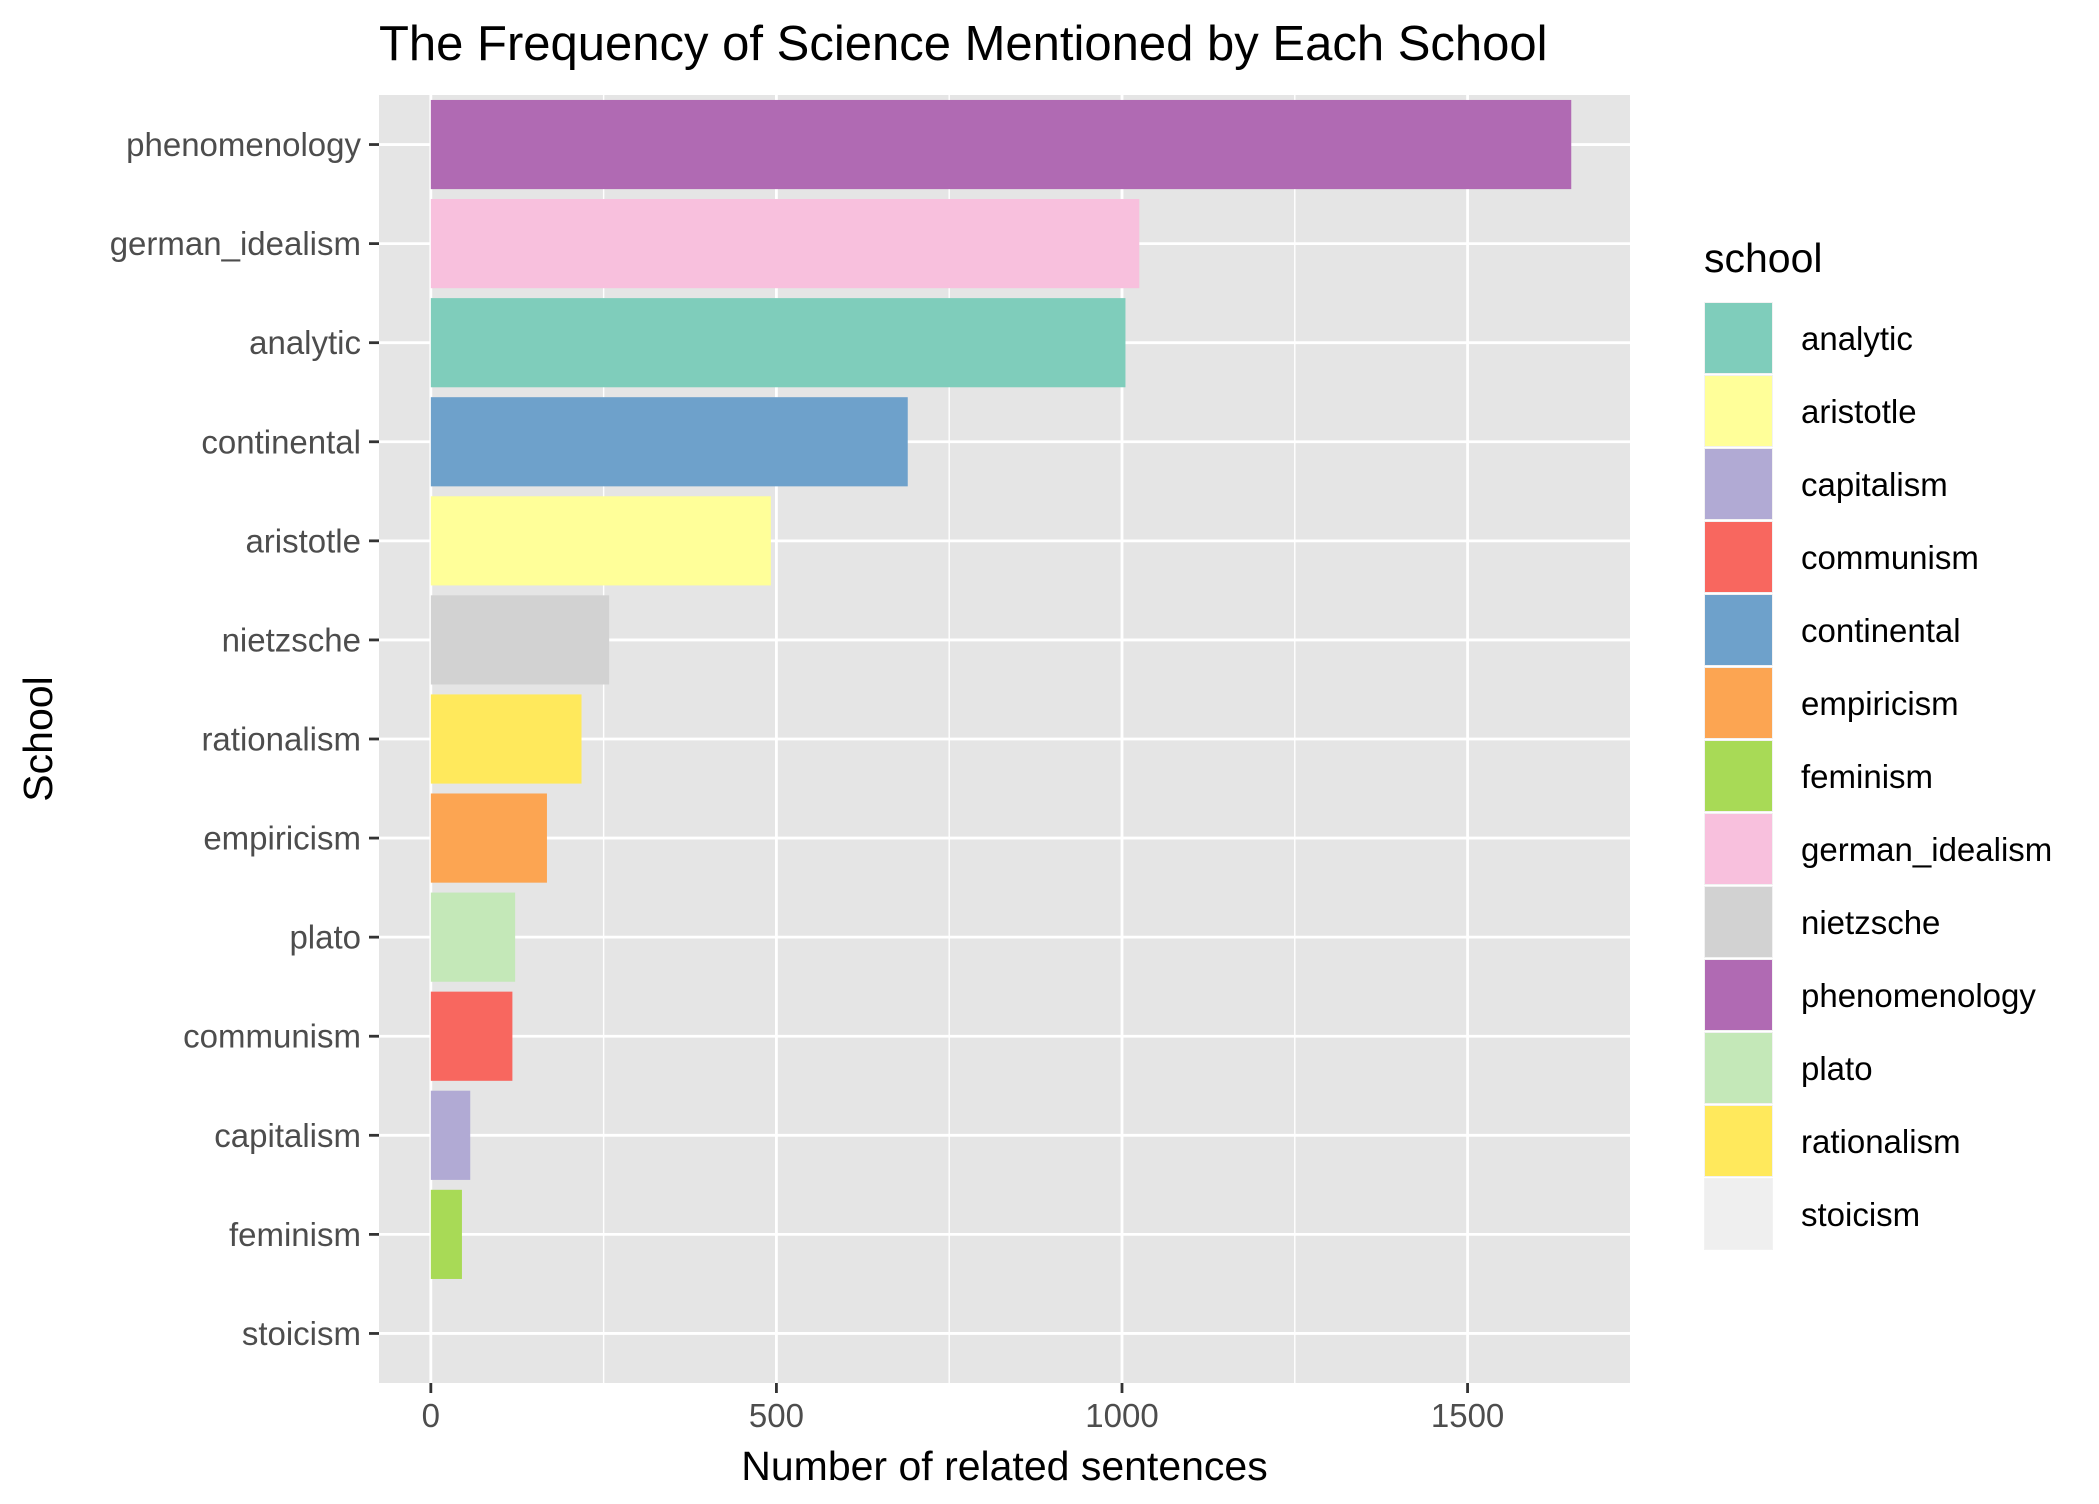  Describe the element at coordinates (1121, 1415) in the screenshot. I see `x-tick-label: 1000` at that location.